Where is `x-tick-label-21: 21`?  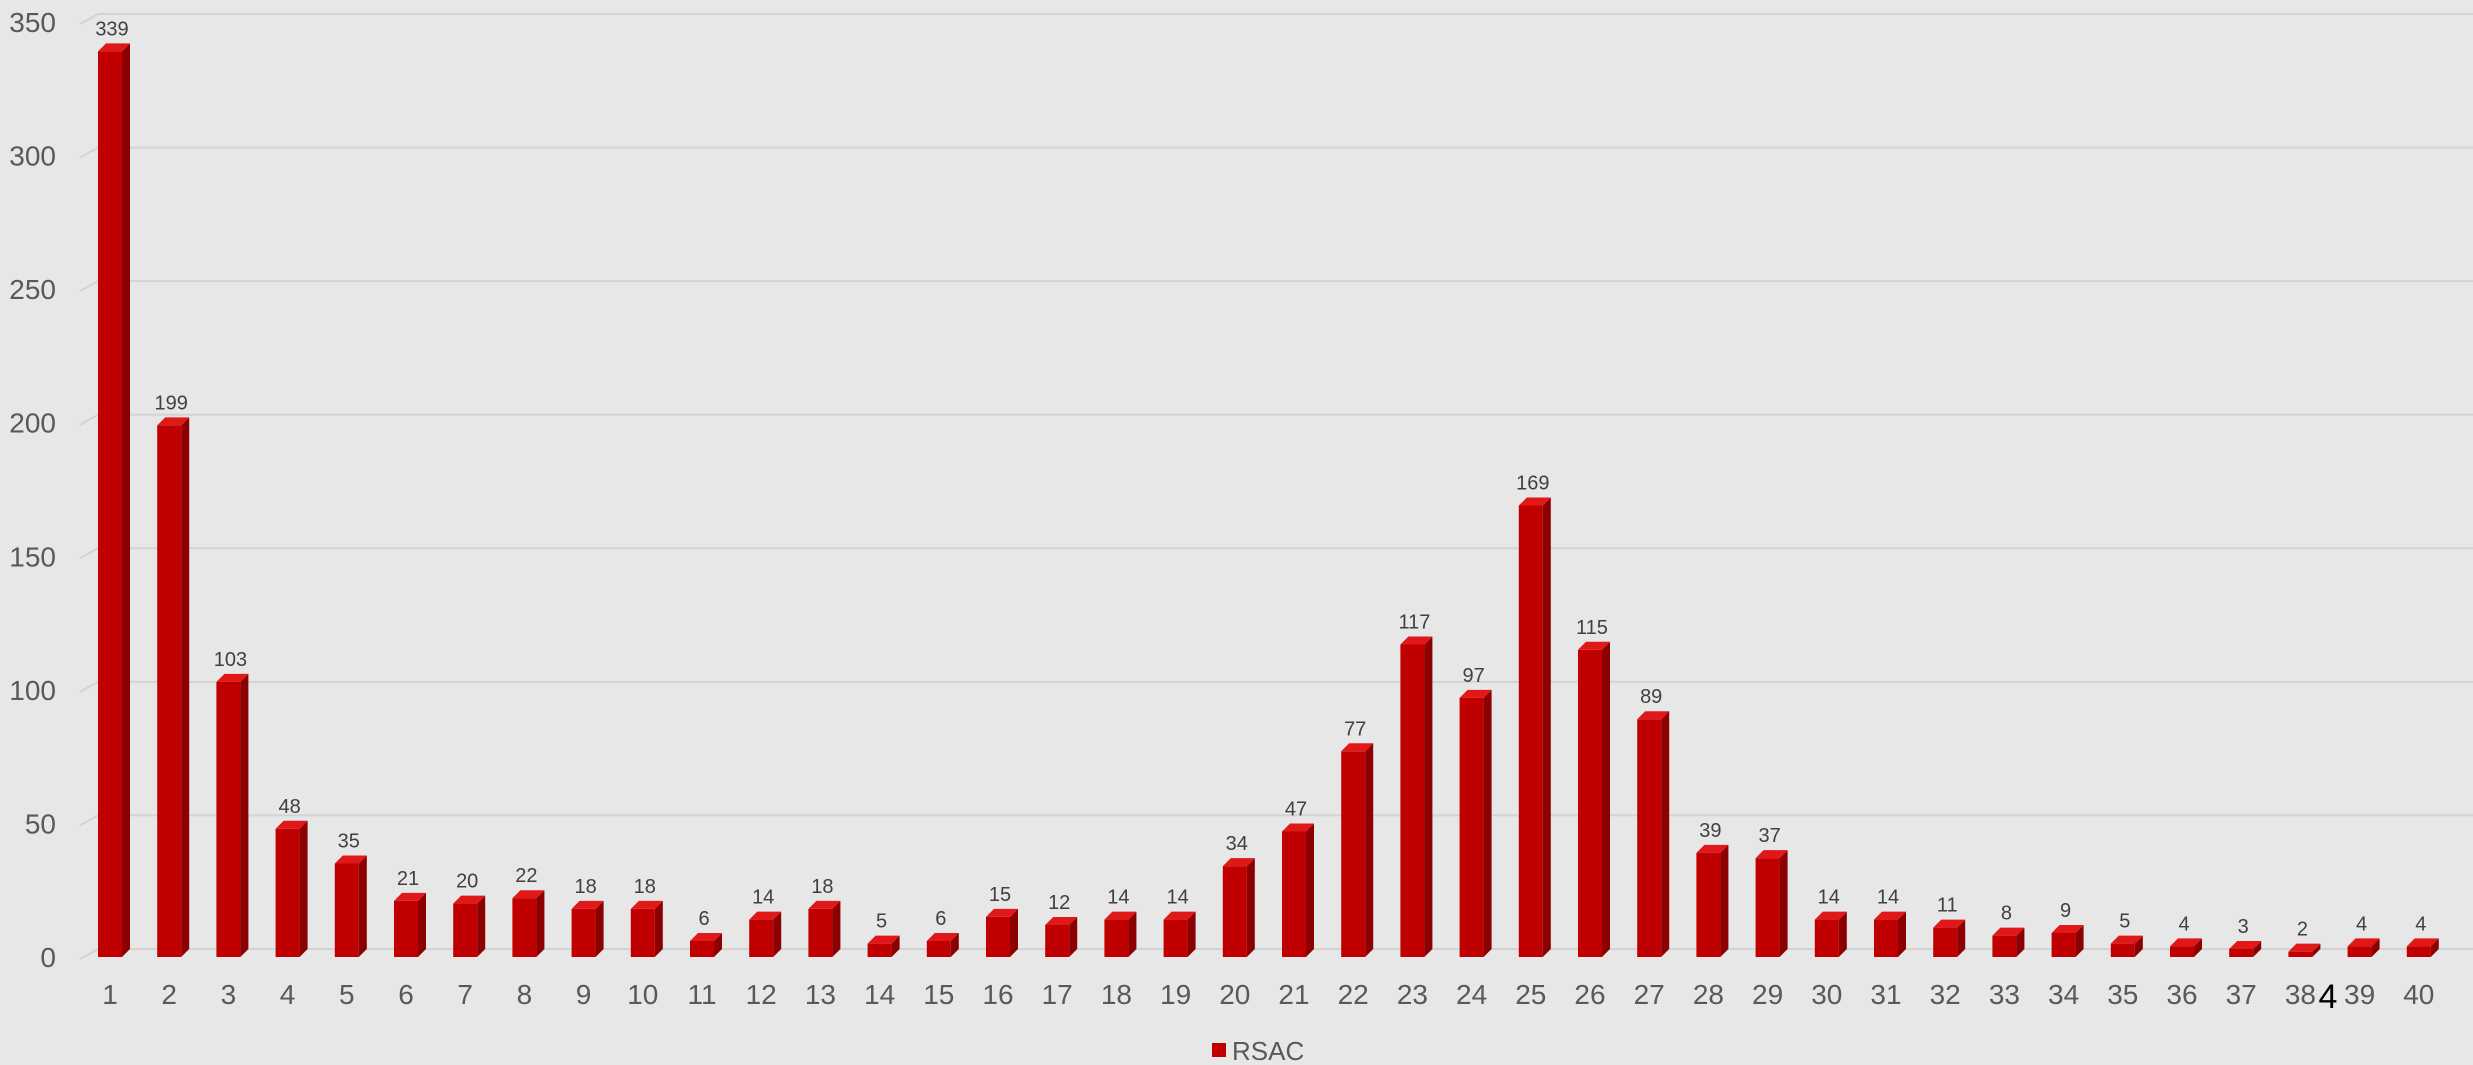
x-tick-label-21: 21 is located at coordinates (1293, 994).